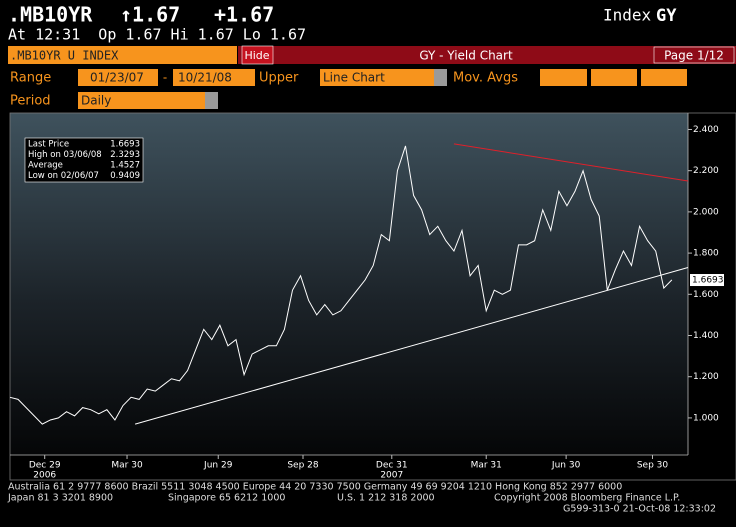 This screenshot has height=527, width=736. I want to click on x-tick-label: Mar 31, so click(486, 466).